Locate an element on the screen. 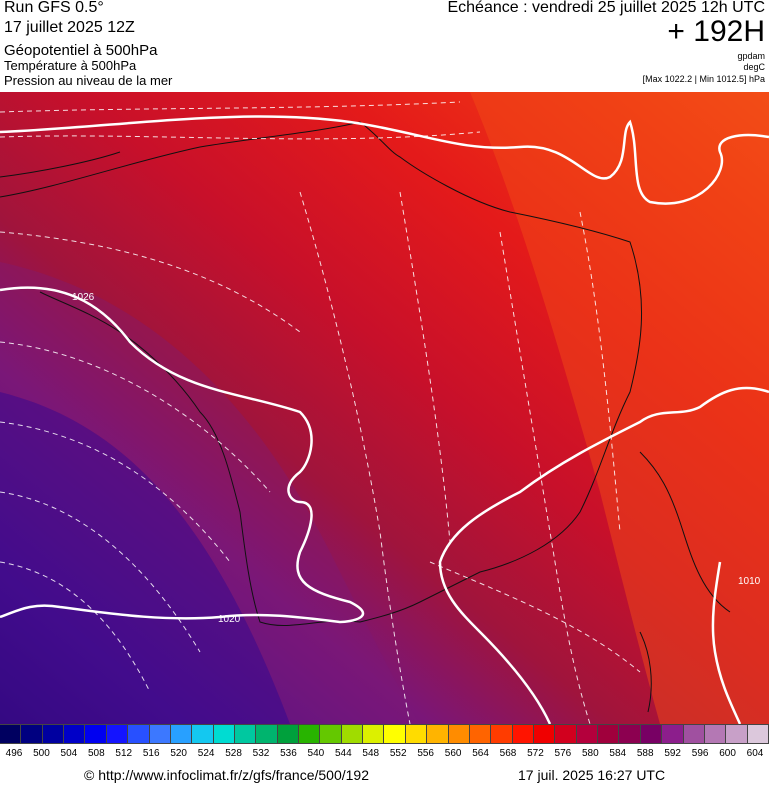 The image size is (769, 786). scale-tick-label: 584 is located at coordinates (618, 753).